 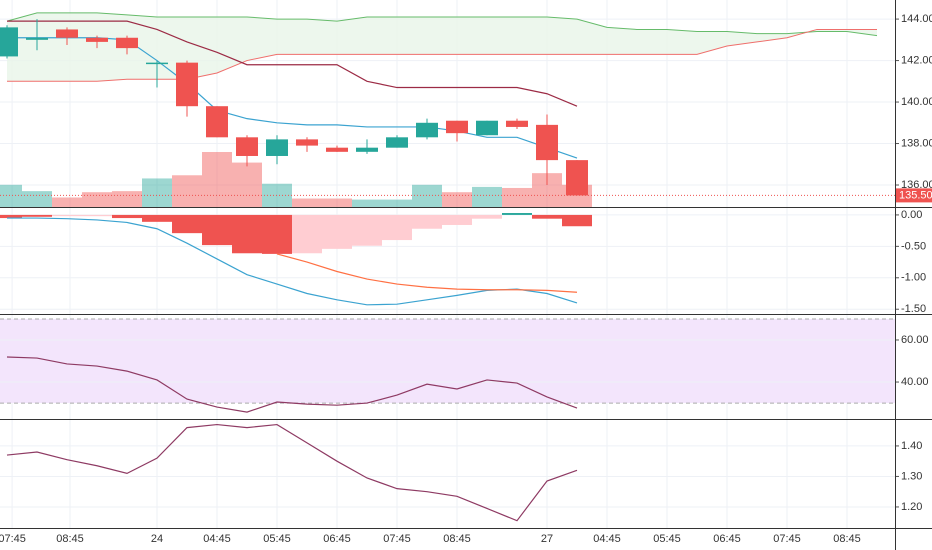 What do you see at coordinates (157, 539) in the screenshot?
I see `x-tick-label: 24` at bounding box center [157, 539].